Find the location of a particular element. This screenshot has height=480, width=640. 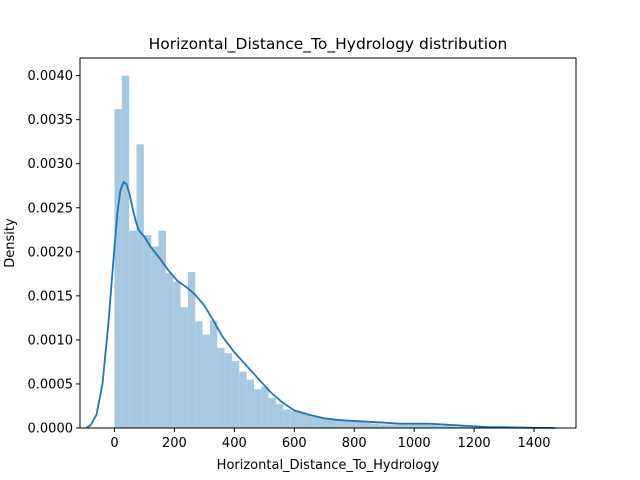

y-tick-label: 0.0040 is located at coordinates (51, 76).